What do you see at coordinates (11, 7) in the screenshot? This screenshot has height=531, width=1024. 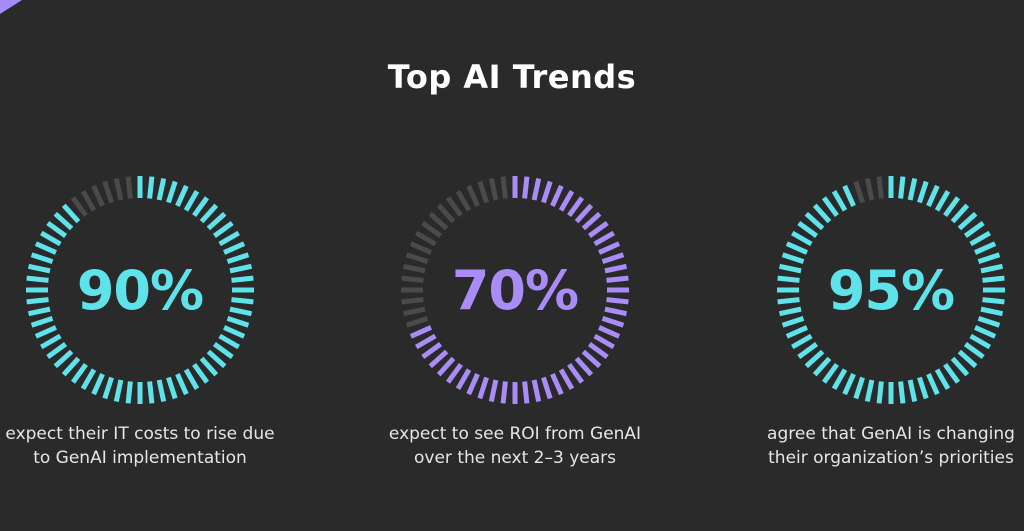 I see `corner-accent` at bounding box center [11, 7].